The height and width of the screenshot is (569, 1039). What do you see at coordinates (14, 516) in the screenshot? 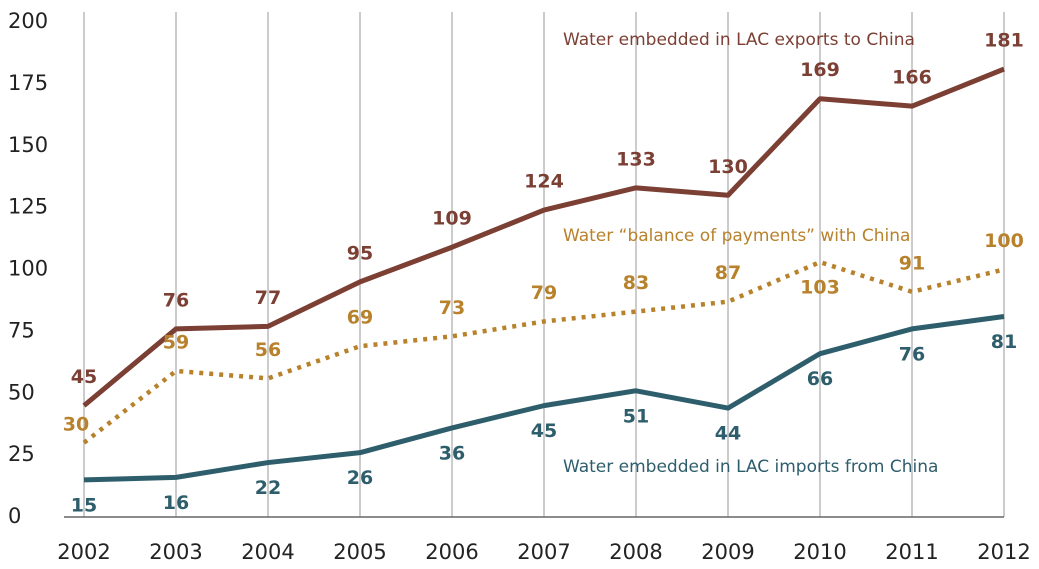
I see `y-tick-label: 0` at bounding box center [14, 516].